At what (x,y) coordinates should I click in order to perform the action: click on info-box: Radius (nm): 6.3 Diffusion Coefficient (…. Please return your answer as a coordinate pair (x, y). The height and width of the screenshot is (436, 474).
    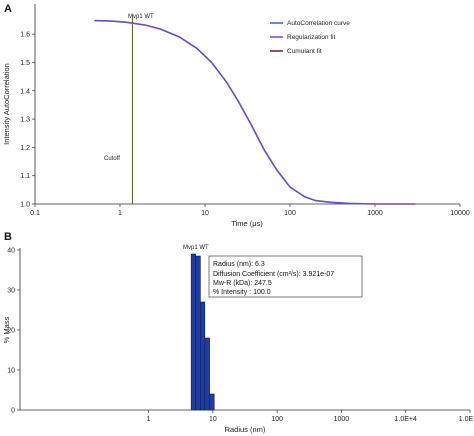
    Looking at the image, I should click on (285, 276).